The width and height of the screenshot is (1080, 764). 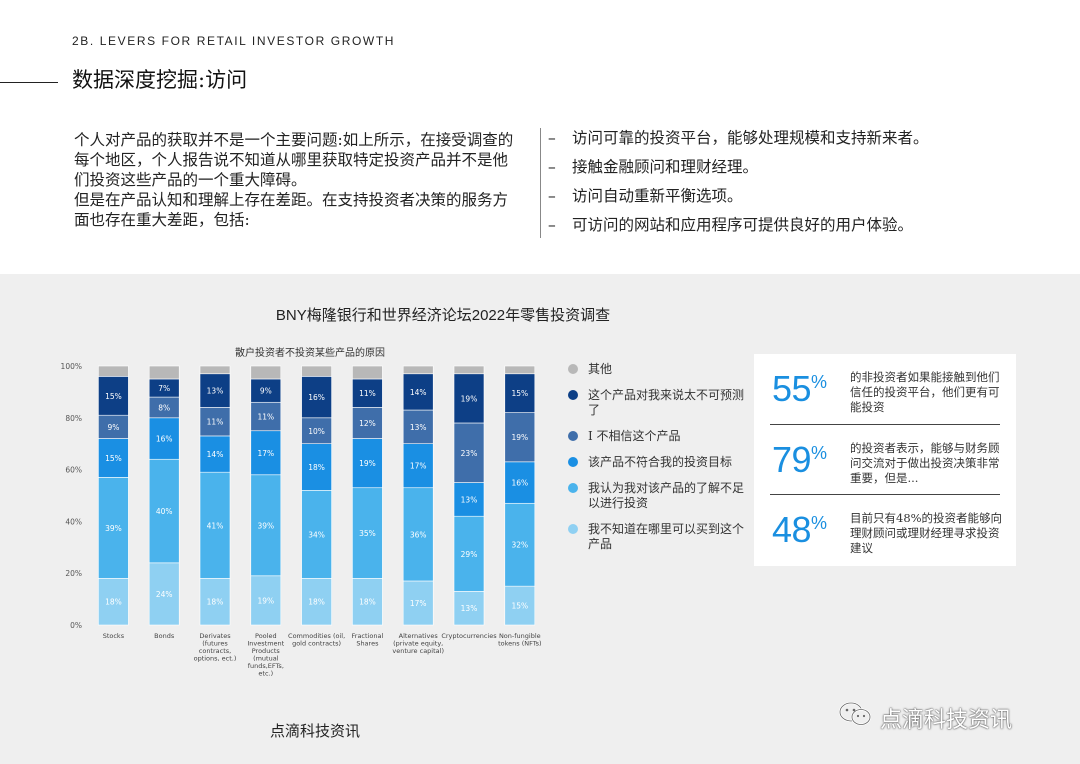 What do you see at coordinates (160, 80) in the screenshot?
I see `page-title: 数据深度挖掘:访问` at bounding box center [160, 80].